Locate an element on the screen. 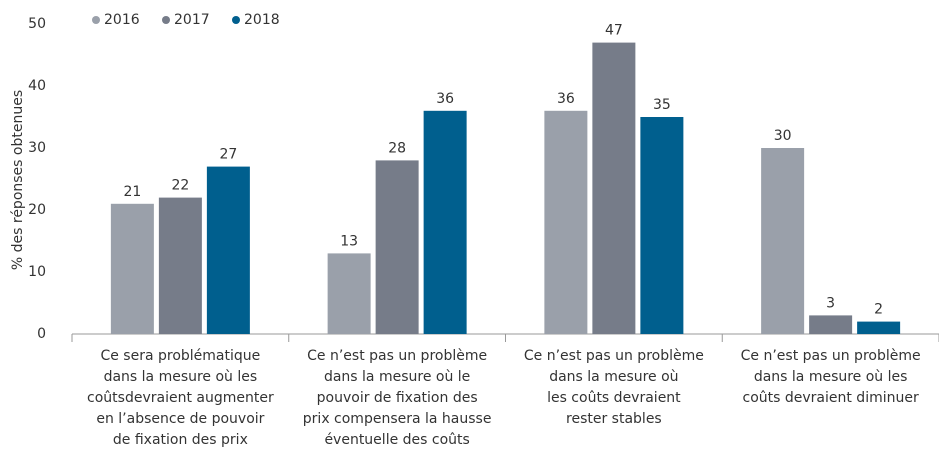 The width and height of the screenshot is (939, 457). value-label: 2 is located at coordinates (878, 310).